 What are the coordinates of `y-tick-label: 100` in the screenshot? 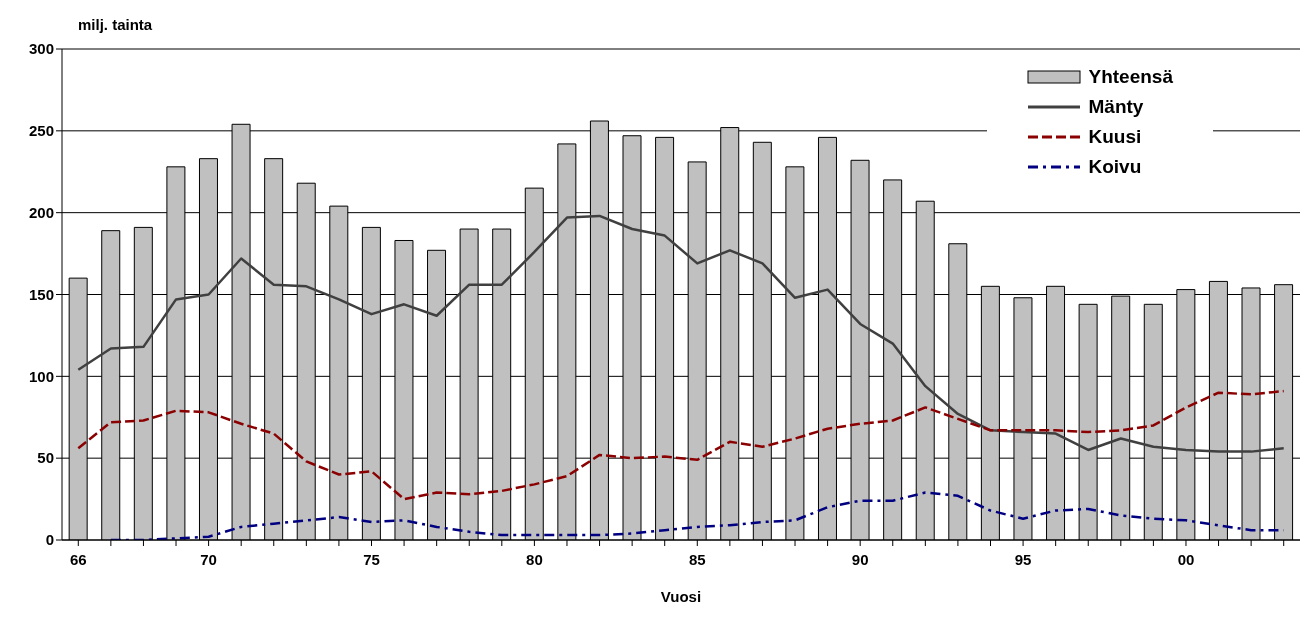 It's located at (41, 376).